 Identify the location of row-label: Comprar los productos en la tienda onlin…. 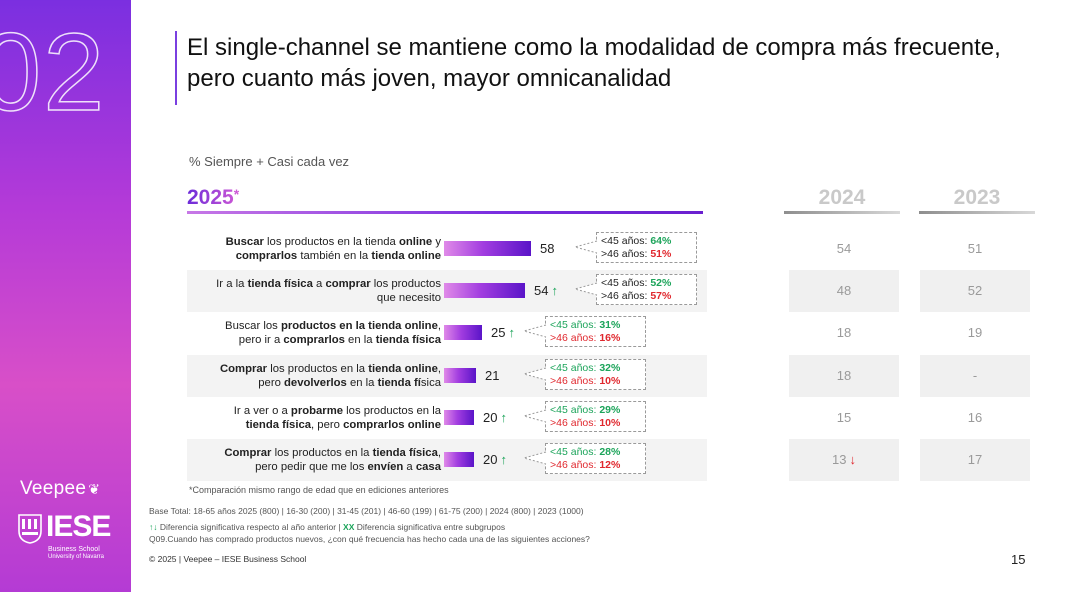
(315, 376).